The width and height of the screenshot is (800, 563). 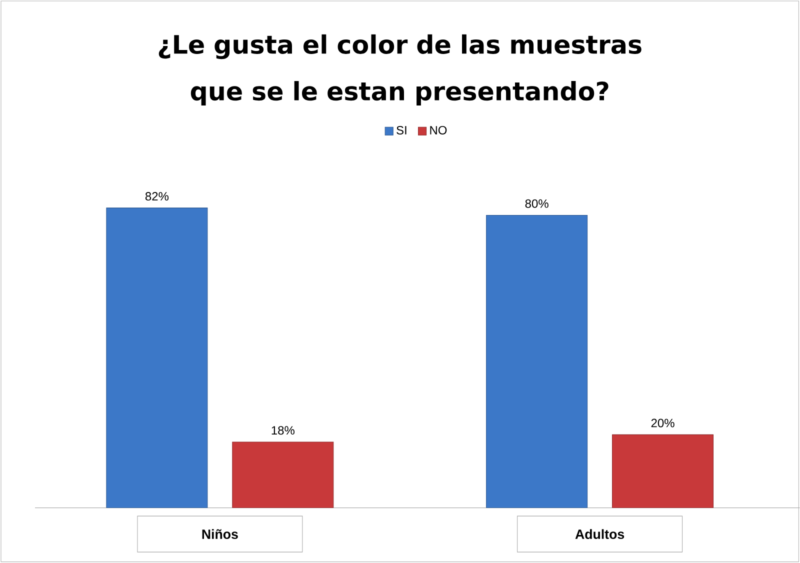 I want to click on legend-label: NO, so click(x=438, y=130).